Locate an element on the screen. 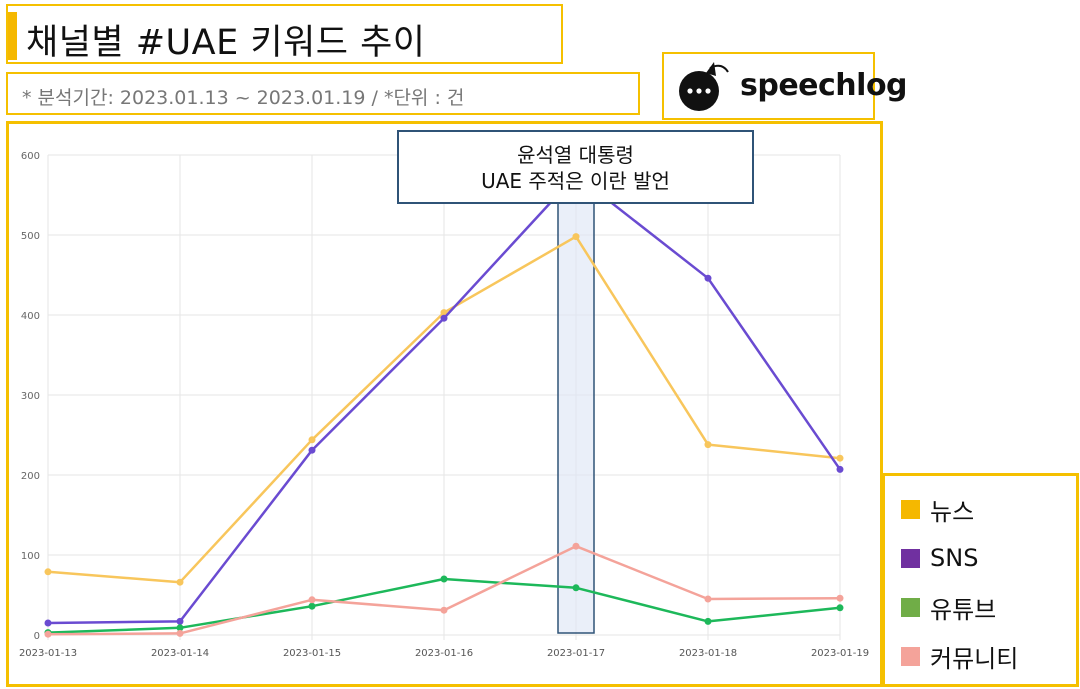  legend-label: 유튜브 is located at coordinates (963, 609).